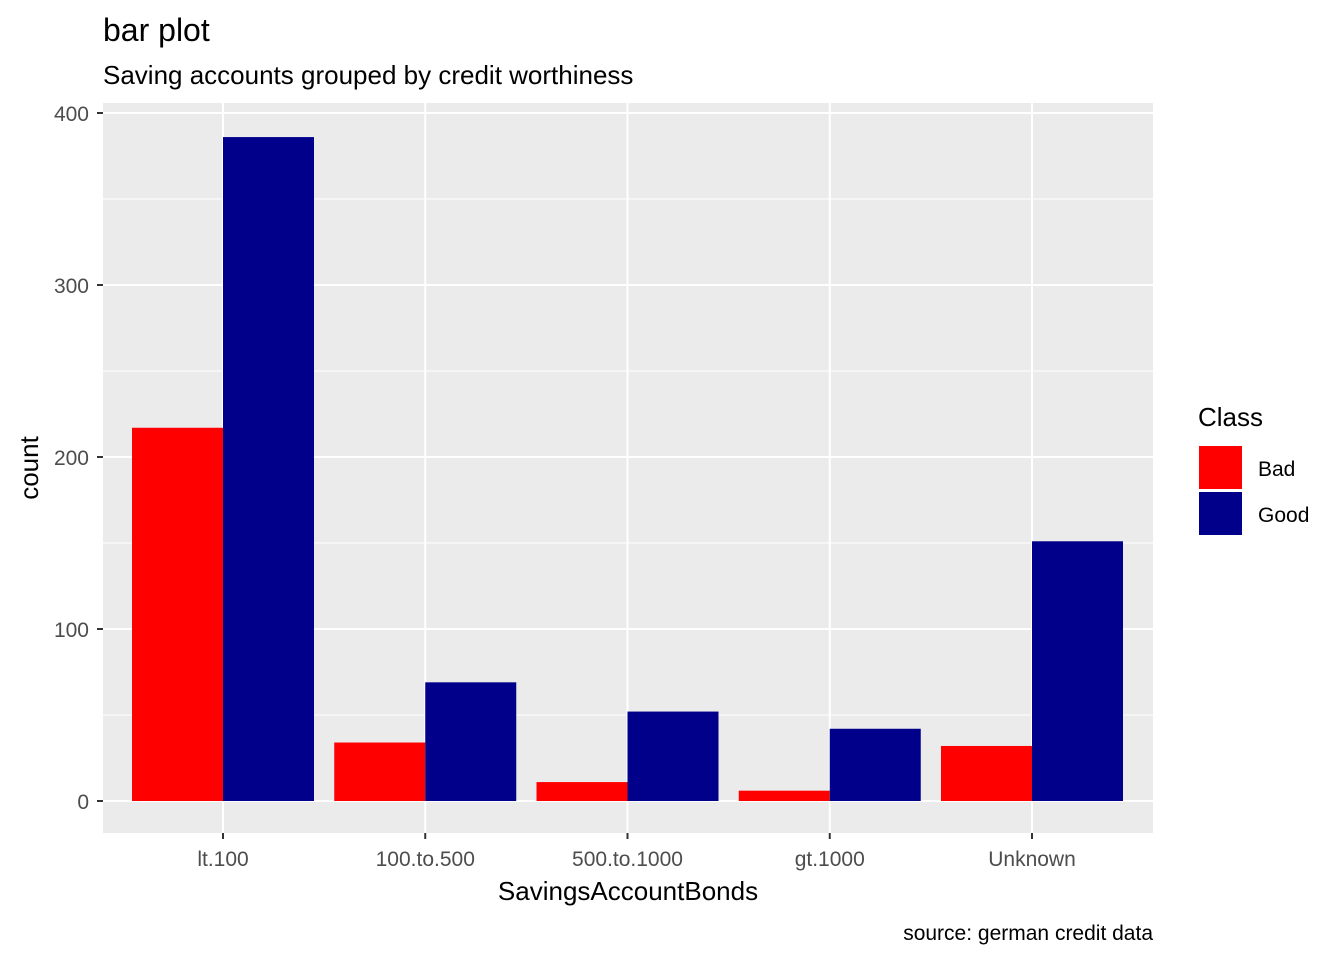  I want to click on chart-caption: source: german credit data, so click(1028, 933).